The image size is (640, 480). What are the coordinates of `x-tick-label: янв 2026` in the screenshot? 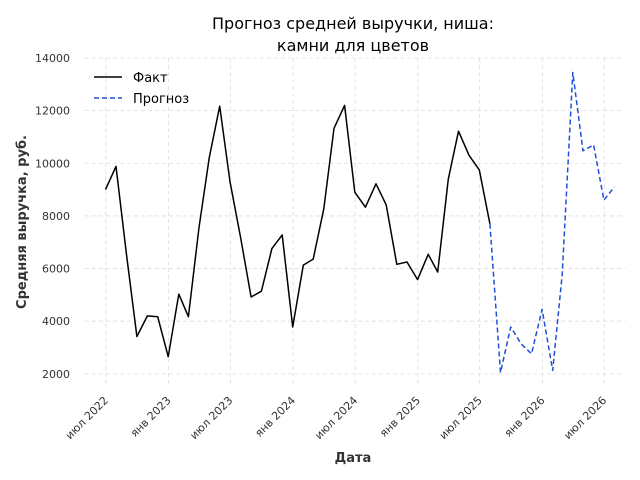 It's located at (525, 417).